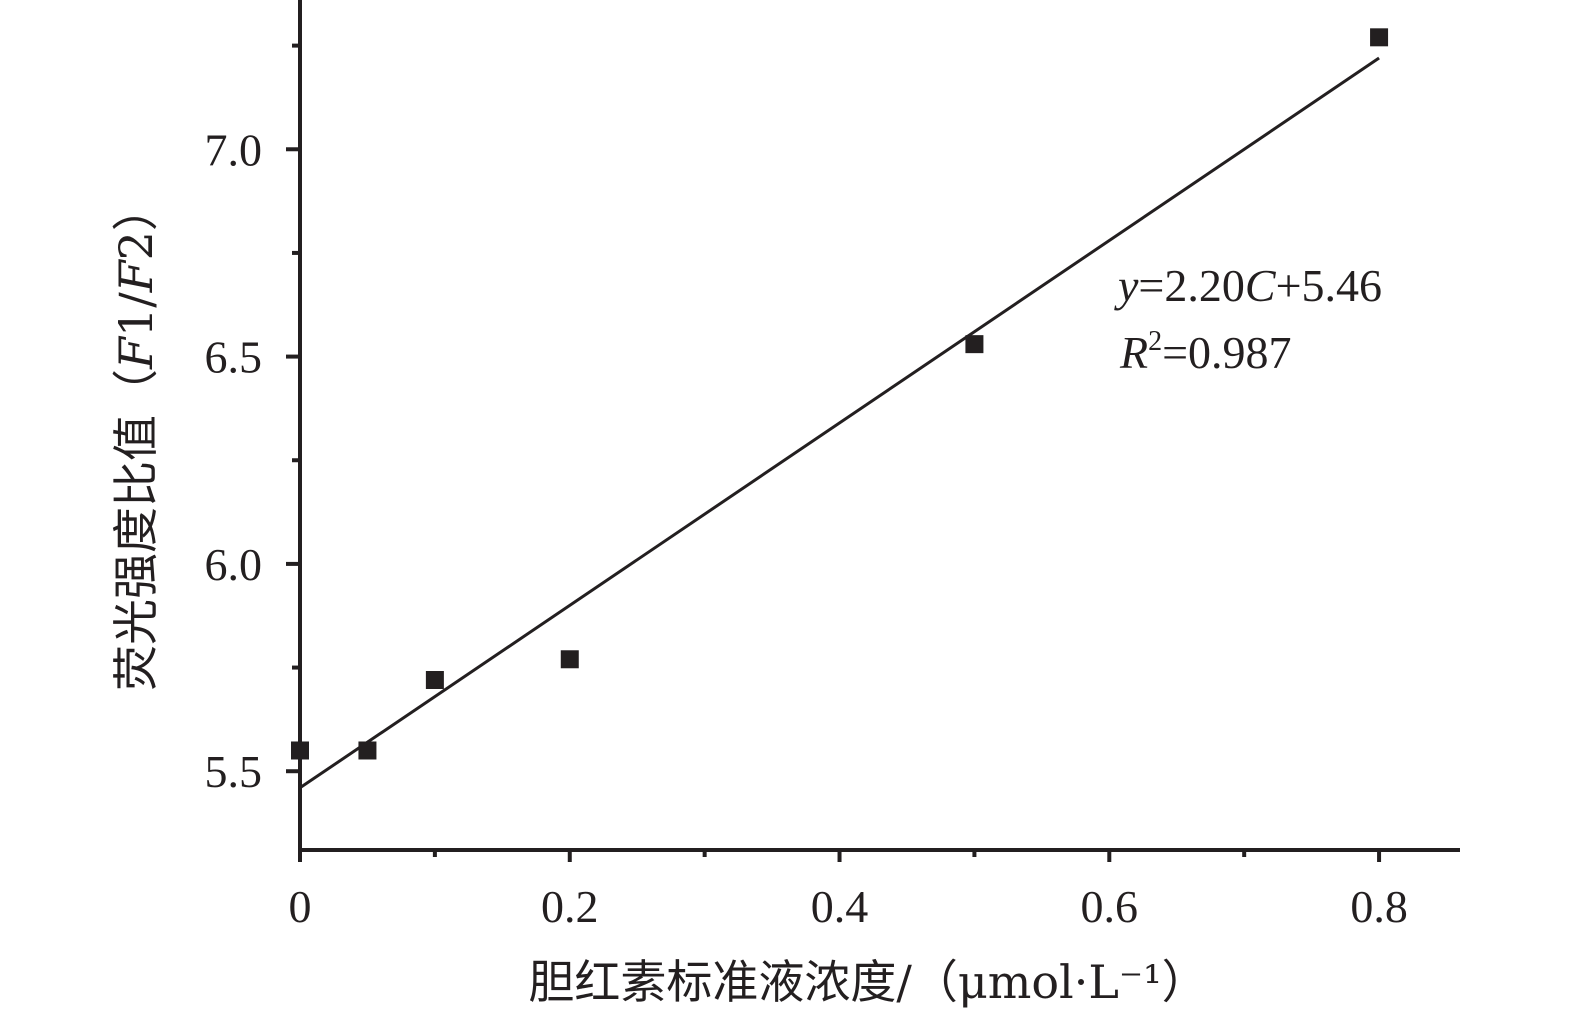  What do you see at coordinates (300, 906) in the screenshot?
I see `x-tick-label: 0` at bounding box center [300, 906].